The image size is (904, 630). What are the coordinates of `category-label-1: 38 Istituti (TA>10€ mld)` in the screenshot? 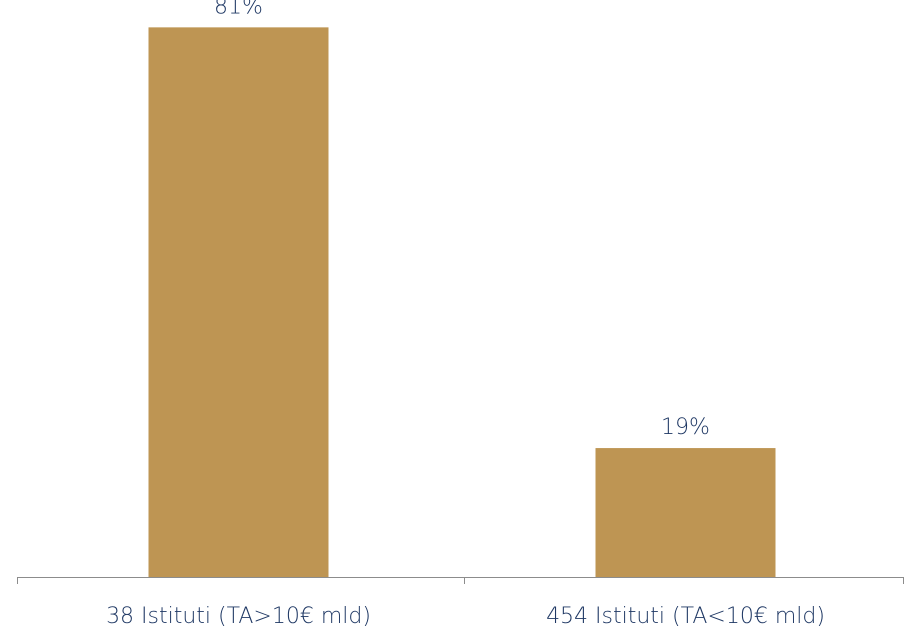 It's located at (238, 616).